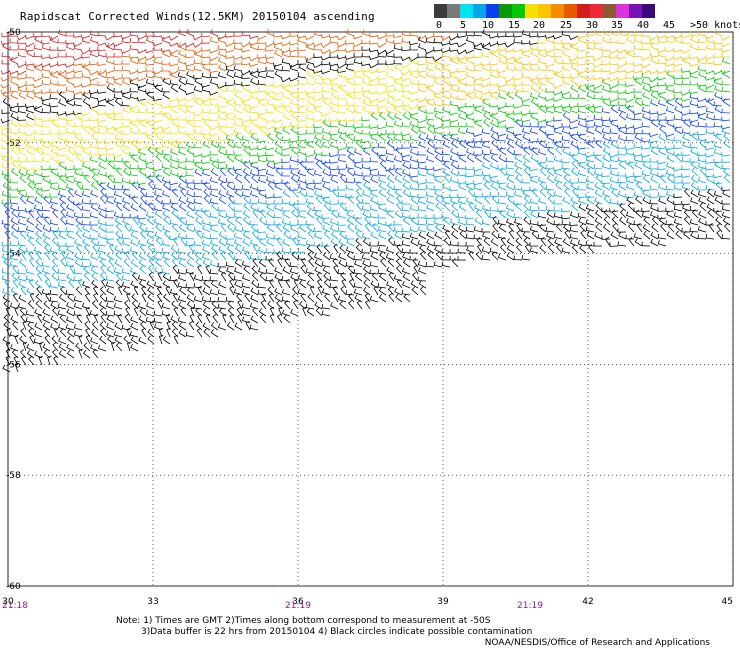  What do you see at coordinates (715, 25) in the screenshot?
I see `legend-label: >50 knots` at bounding box center [715, 25].